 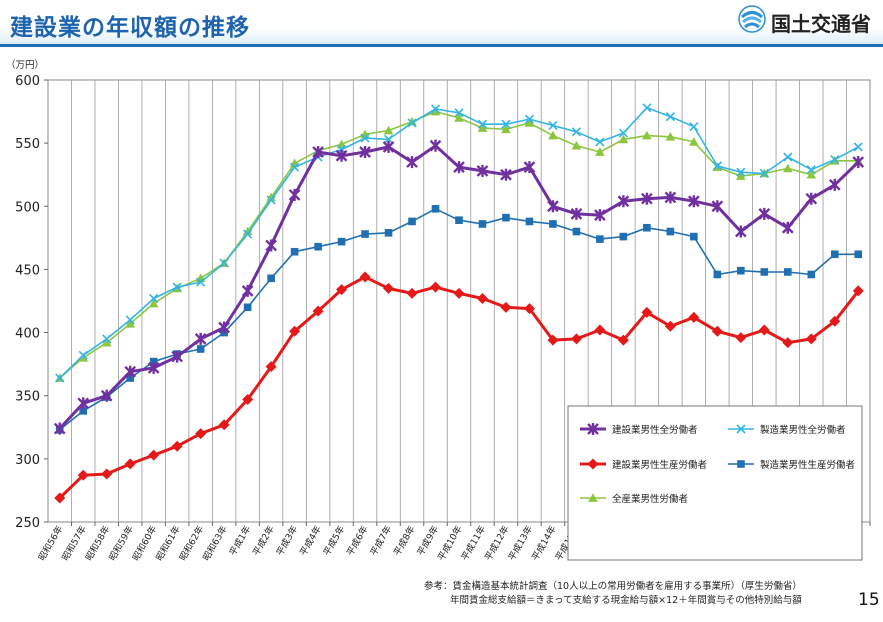 I want to click on legend-label: 全産業男性労働者, so click(x=650, y=499).